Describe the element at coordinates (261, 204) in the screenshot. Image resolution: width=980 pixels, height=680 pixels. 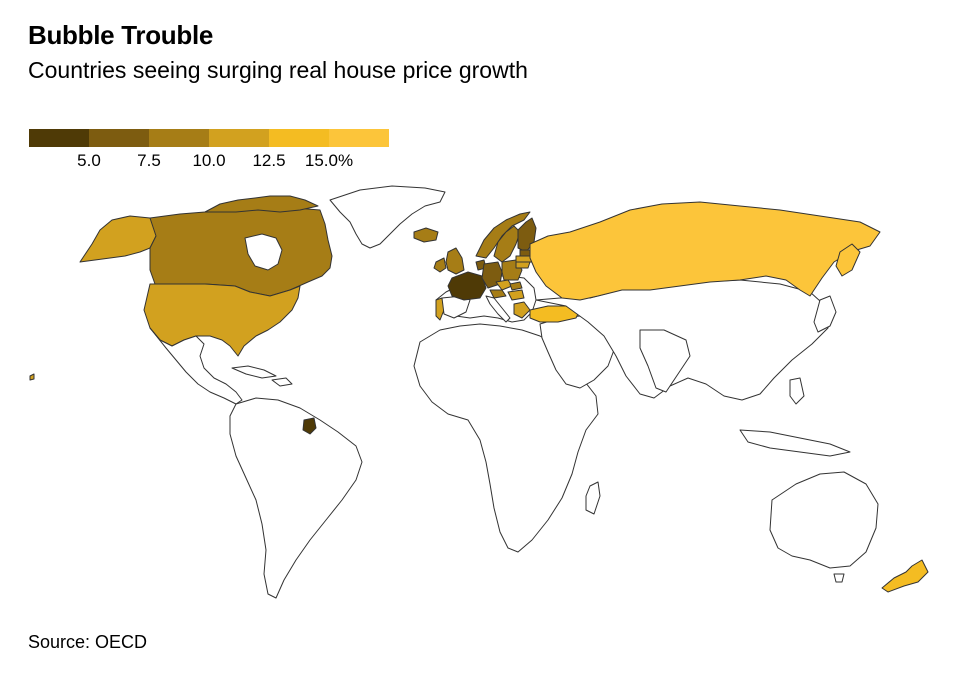
I see `canadian-arctic-islands` at that location.